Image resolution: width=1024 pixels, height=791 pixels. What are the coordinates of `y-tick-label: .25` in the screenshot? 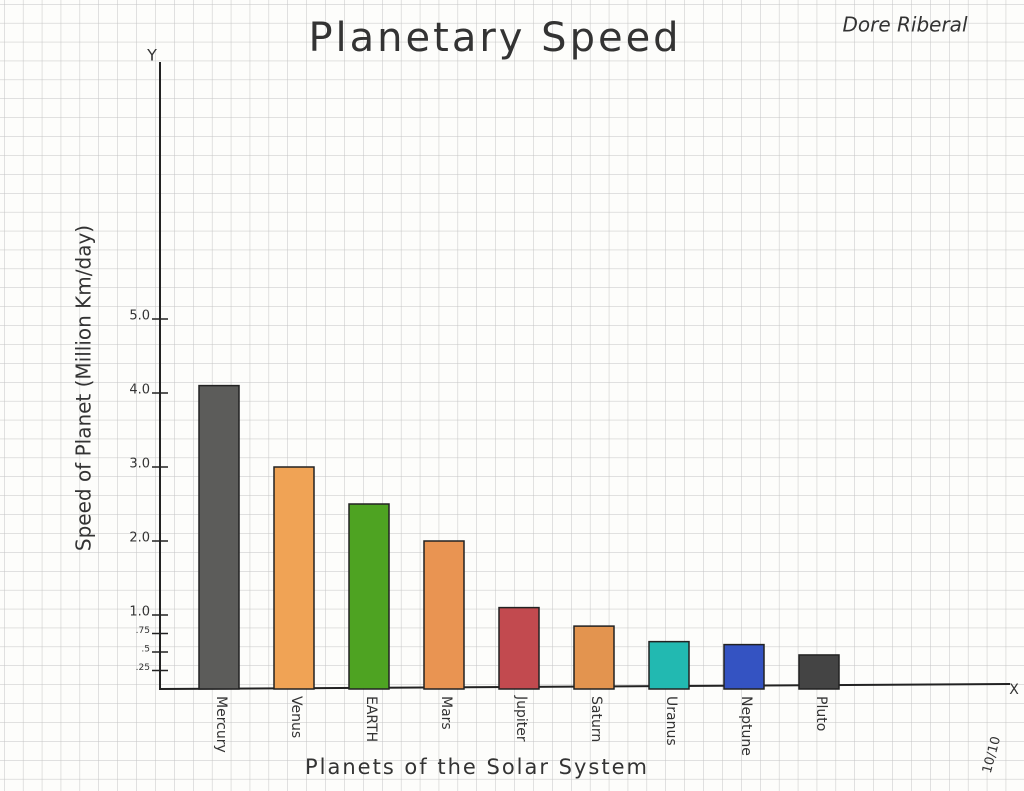 It's located at (143, 668).